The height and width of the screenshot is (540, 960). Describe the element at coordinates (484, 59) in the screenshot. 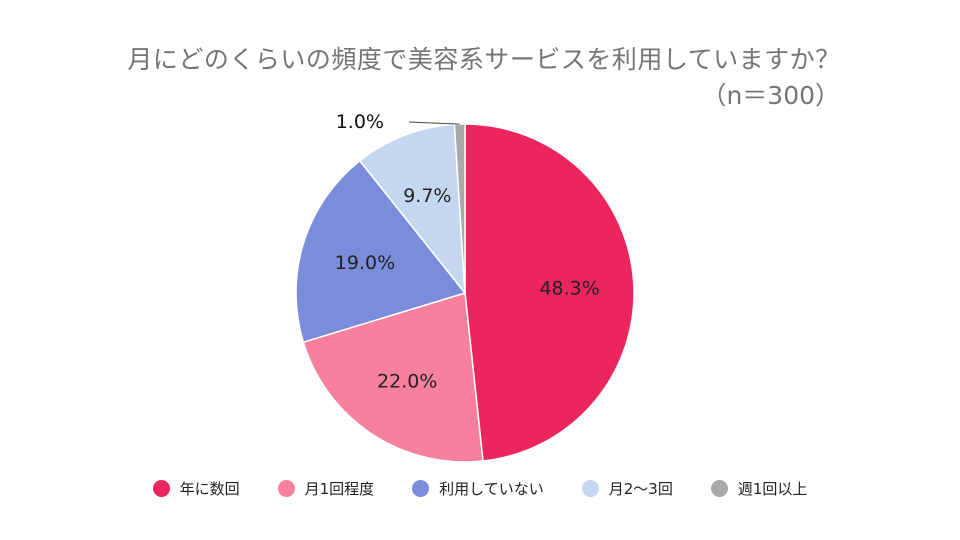

I see `chart-title: 月にどのくらいの頻度で美容系サービスを利用していますか？` at that location.